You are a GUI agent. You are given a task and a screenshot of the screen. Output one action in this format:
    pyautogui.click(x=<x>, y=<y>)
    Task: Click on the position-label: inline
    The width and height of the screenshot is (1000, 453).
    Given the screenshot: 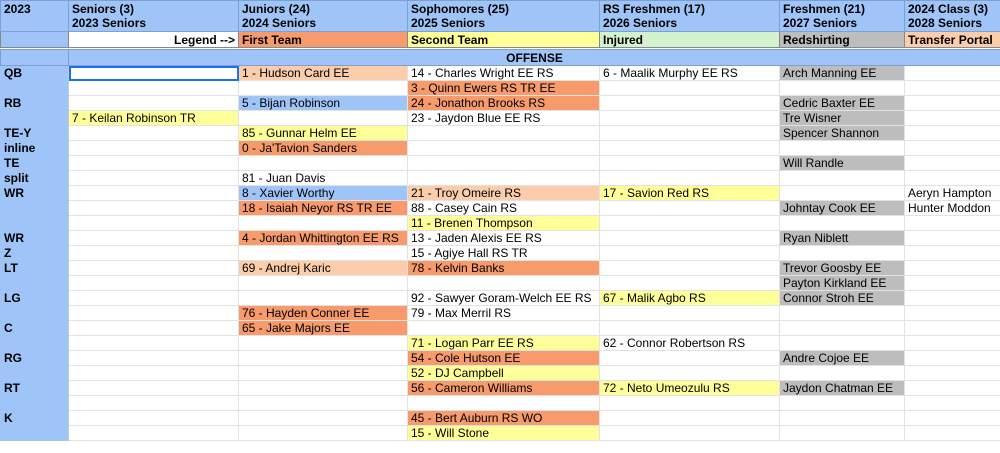 What is the action you would take?
    pyautogui.click(x=34, y=148)
    